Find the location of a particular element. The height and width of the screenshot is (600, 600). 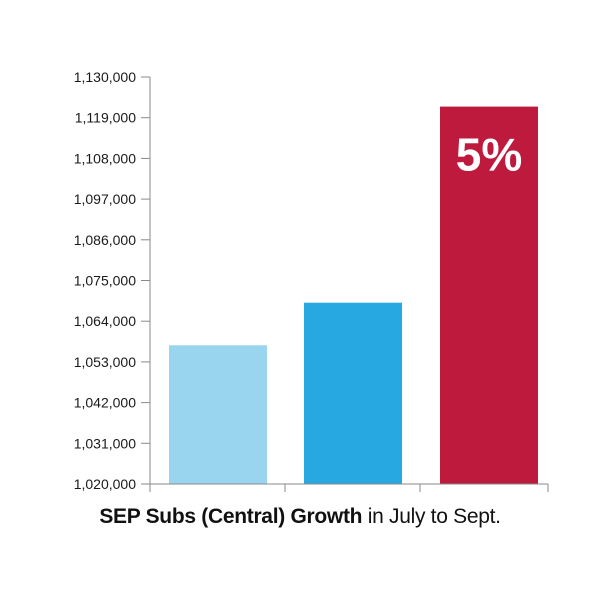

y-tick-label: 1,053,000 is located at coordinates (105, 362).